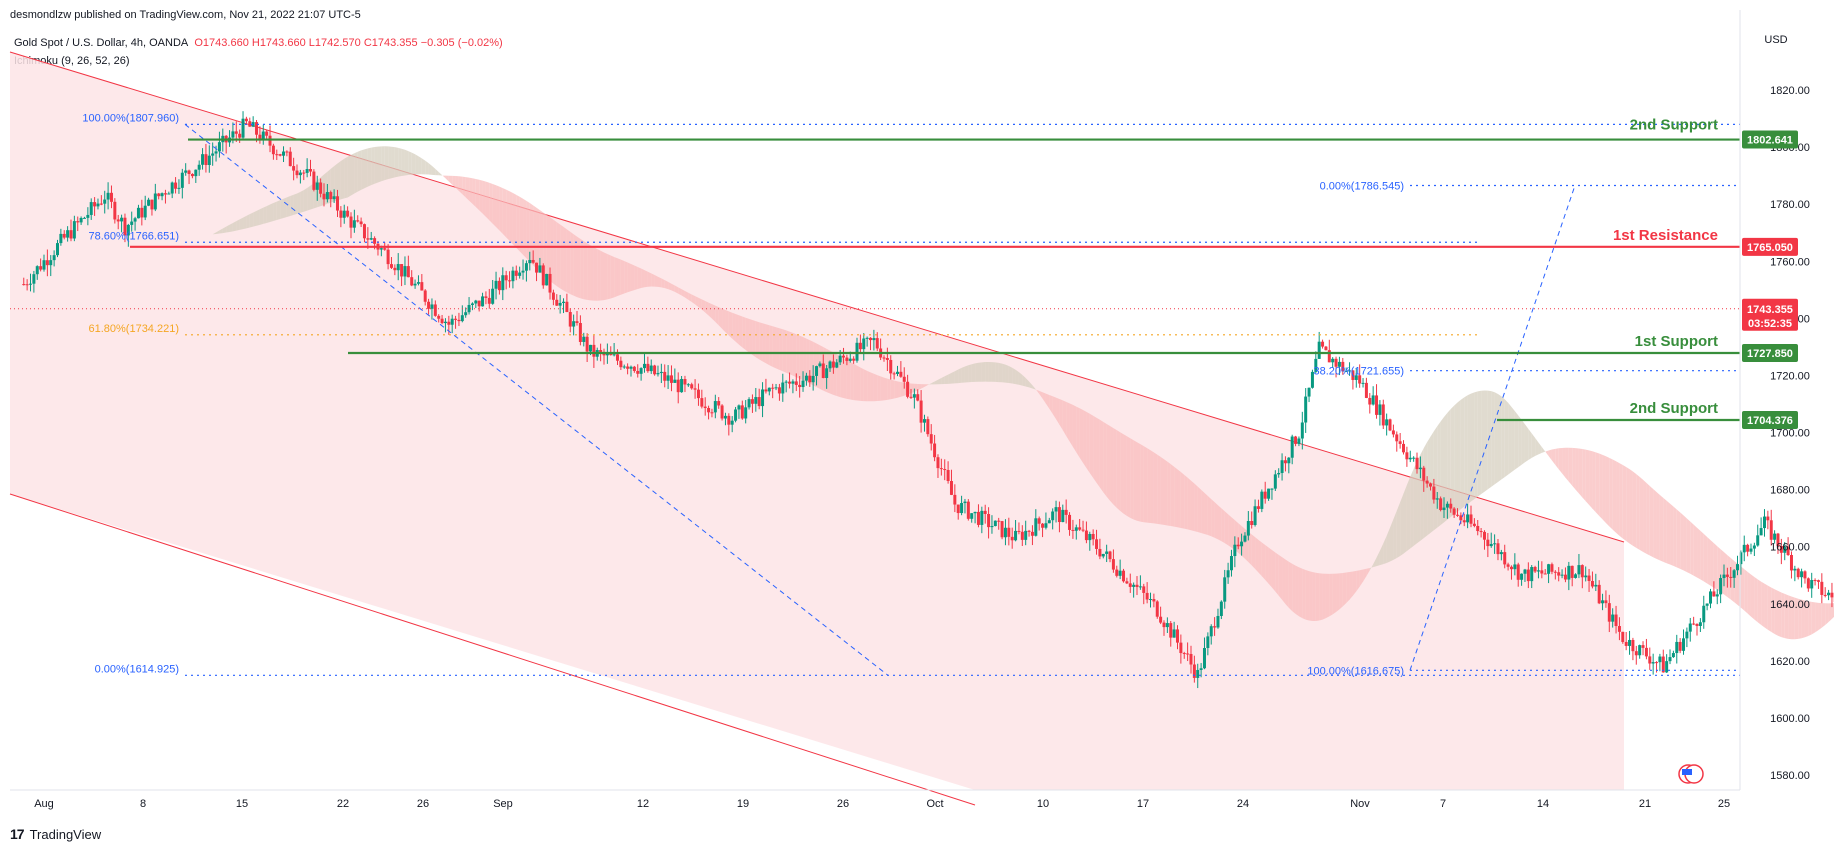 The height and width of the screenshot is (850, 1834). Describe the element at coordinates (1775, 40) in the screenshot. I see `currency-label: USD` at that location.